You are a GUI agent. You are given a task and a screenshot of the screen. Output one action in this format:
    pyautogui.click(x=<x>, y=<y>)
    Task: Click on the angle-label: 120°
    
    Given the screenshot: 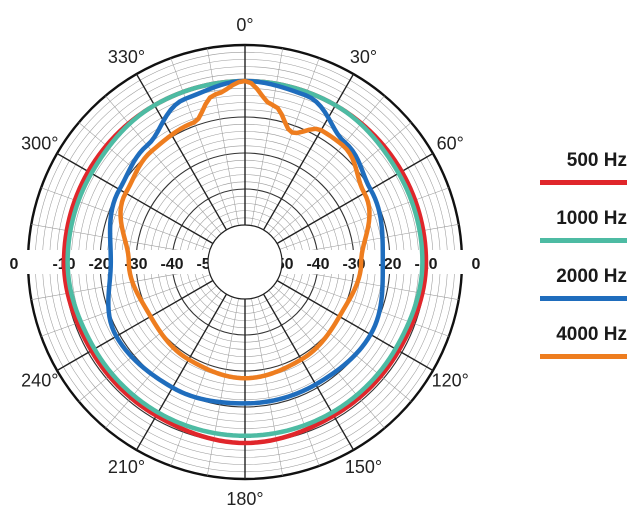 What is the action you would take?
    pyautogui.click(x=450, y=381)
    